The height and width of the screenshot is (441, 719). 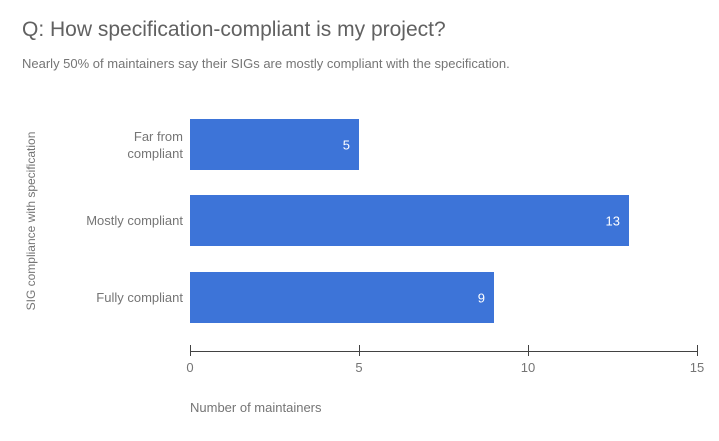 I want to click on x-axis-tick-label: 15, so click(x=697, y=367).